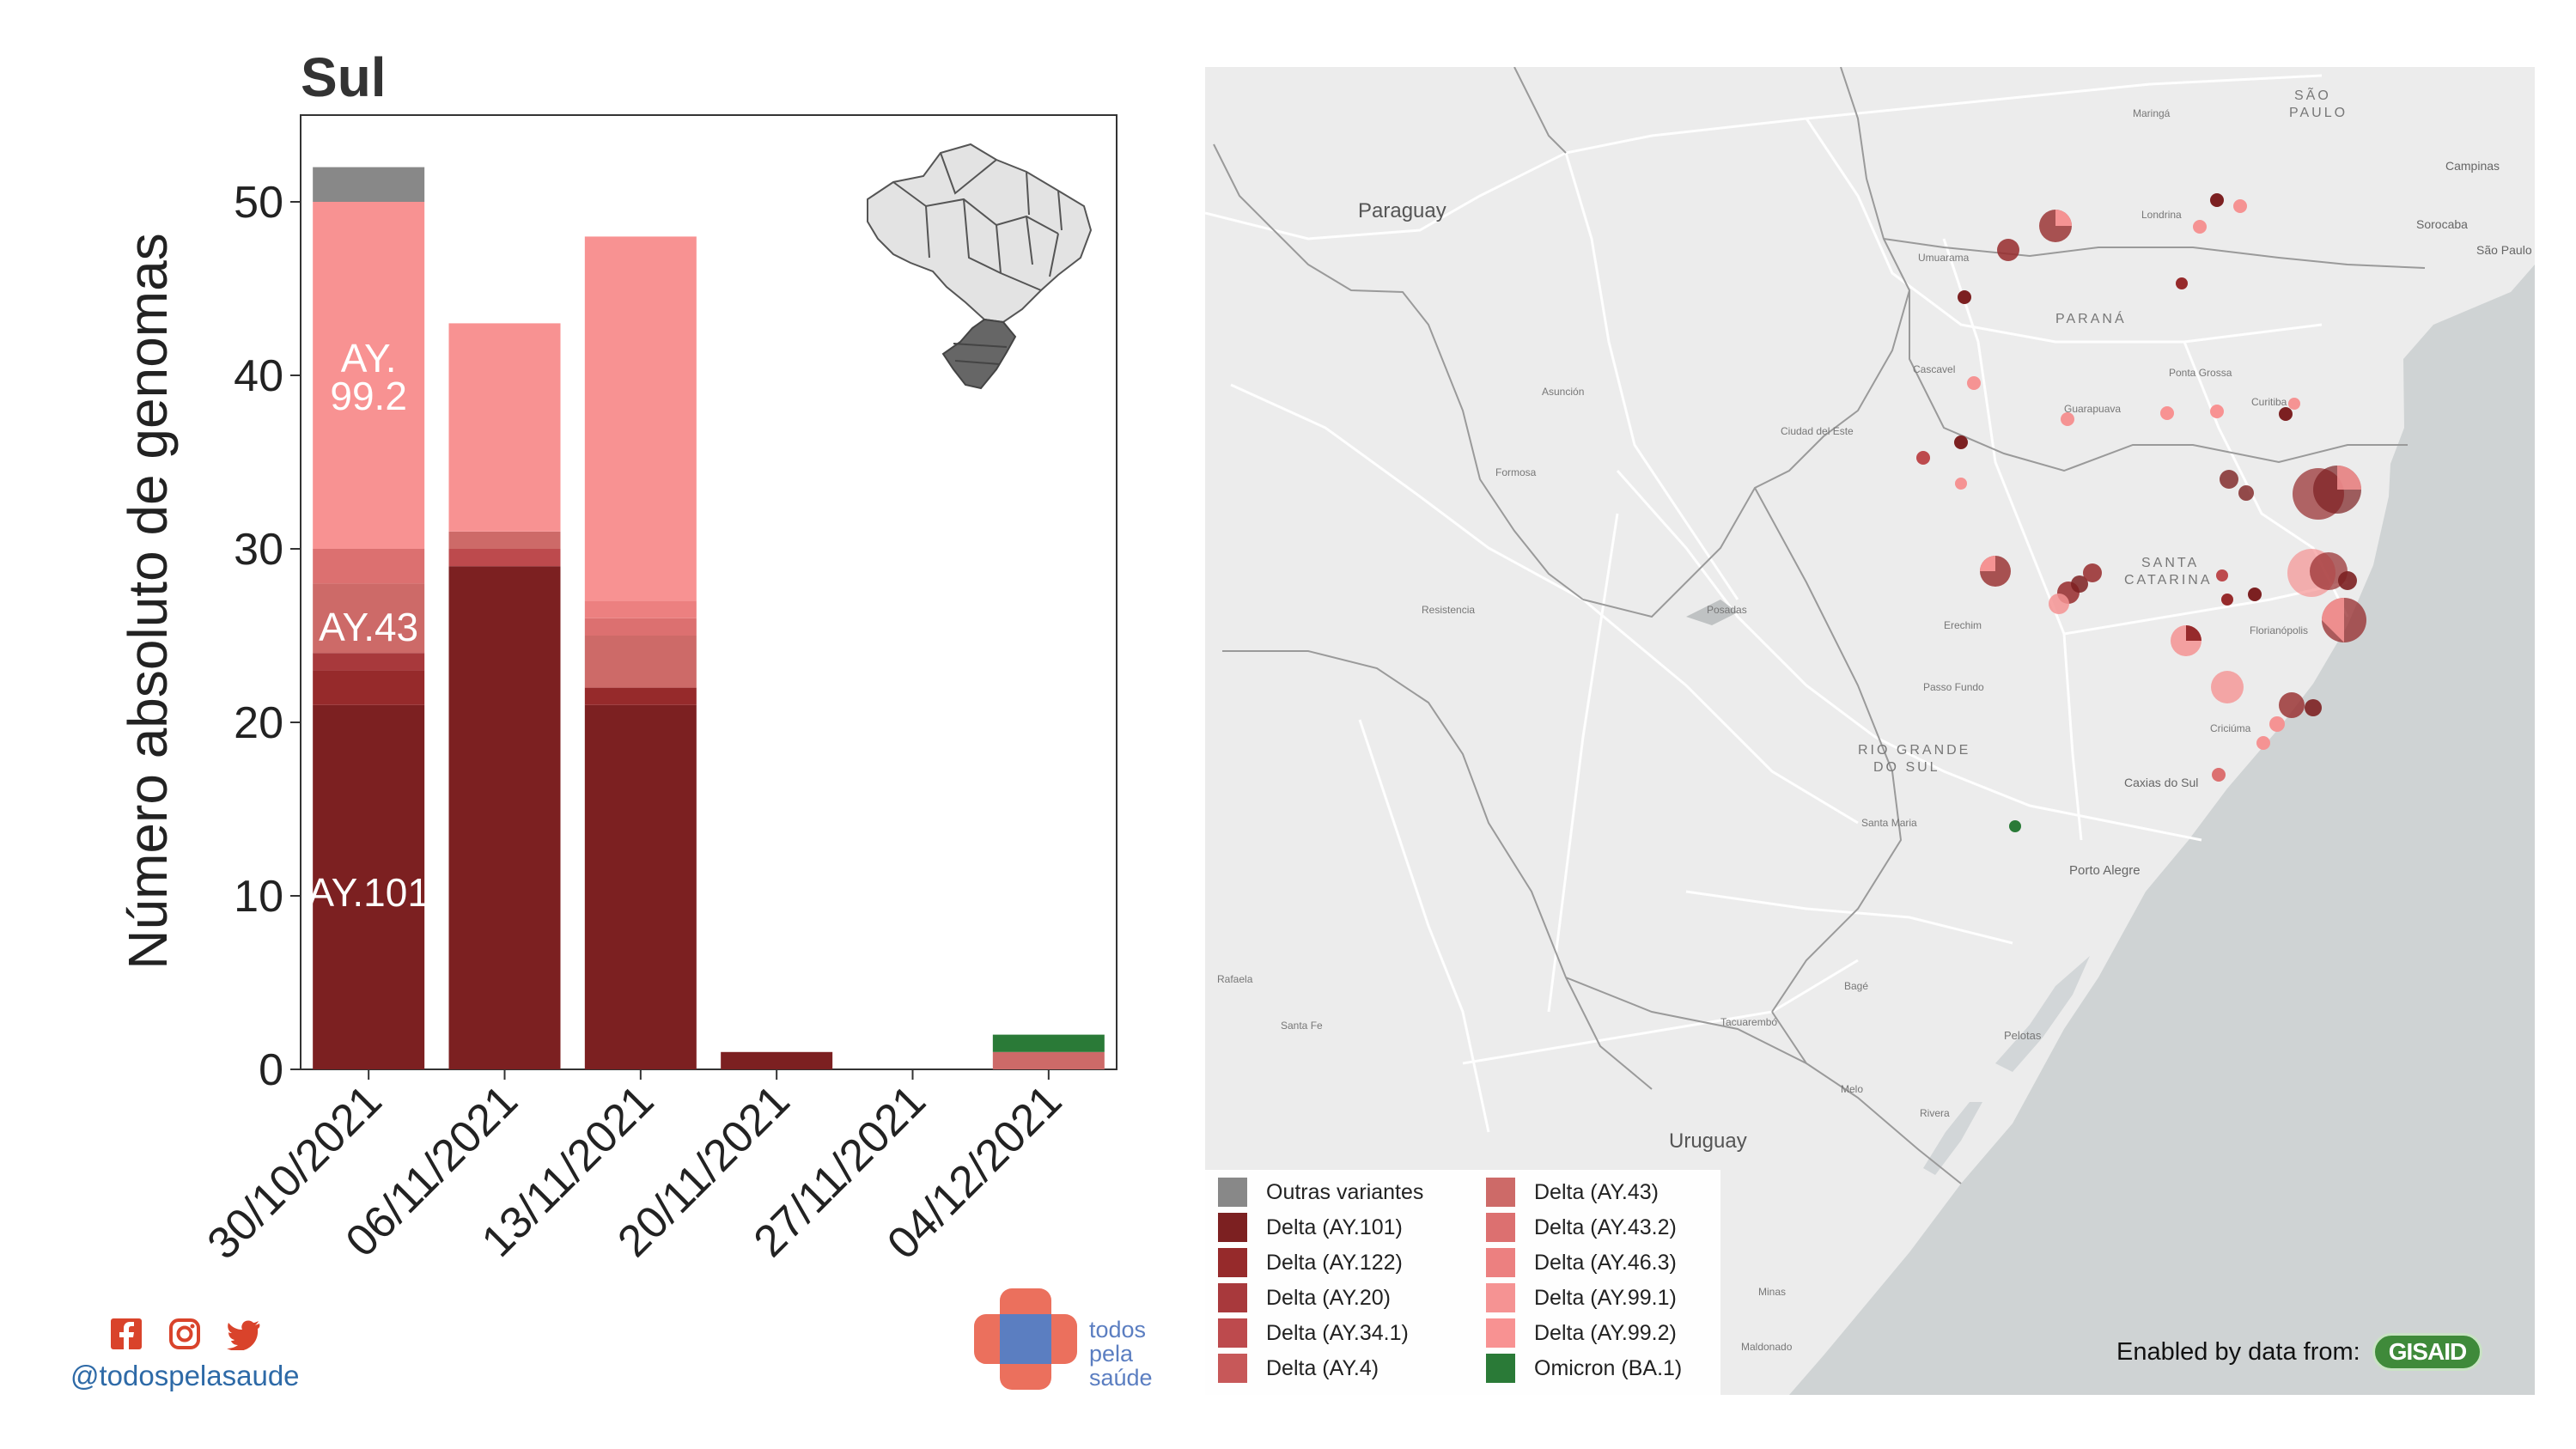 This screenshot has width=2576, height=1449. I want to click on facebook-icon, so click(126, 1336).